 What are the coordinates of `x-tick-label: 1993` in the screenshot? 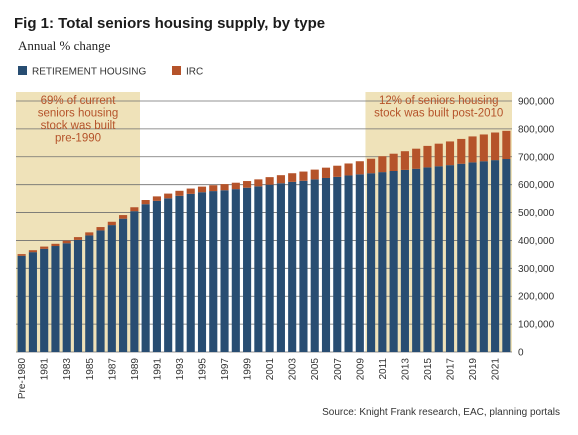 It's located at (180, 369).